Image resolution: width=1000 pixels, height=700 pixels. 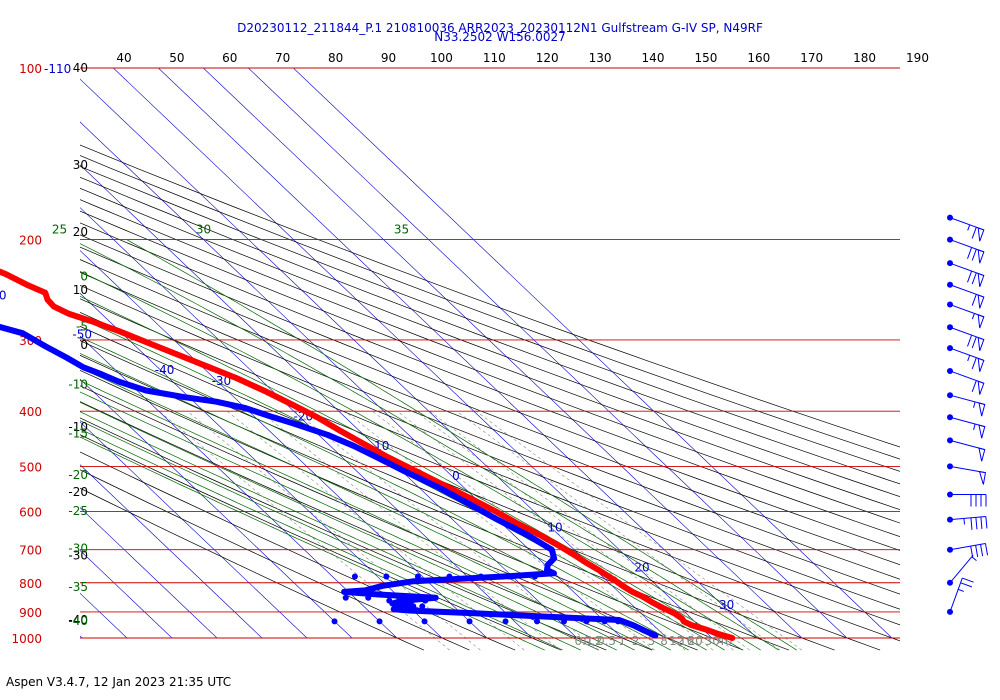 I want to click on pressure-label: 500, so click(x=30, y=467).